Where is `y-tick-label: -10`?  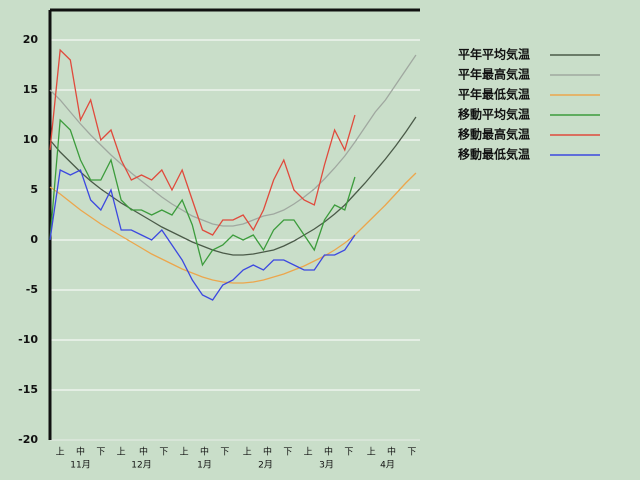 y-tick-label: -10 is located at coordinates (28, 339).